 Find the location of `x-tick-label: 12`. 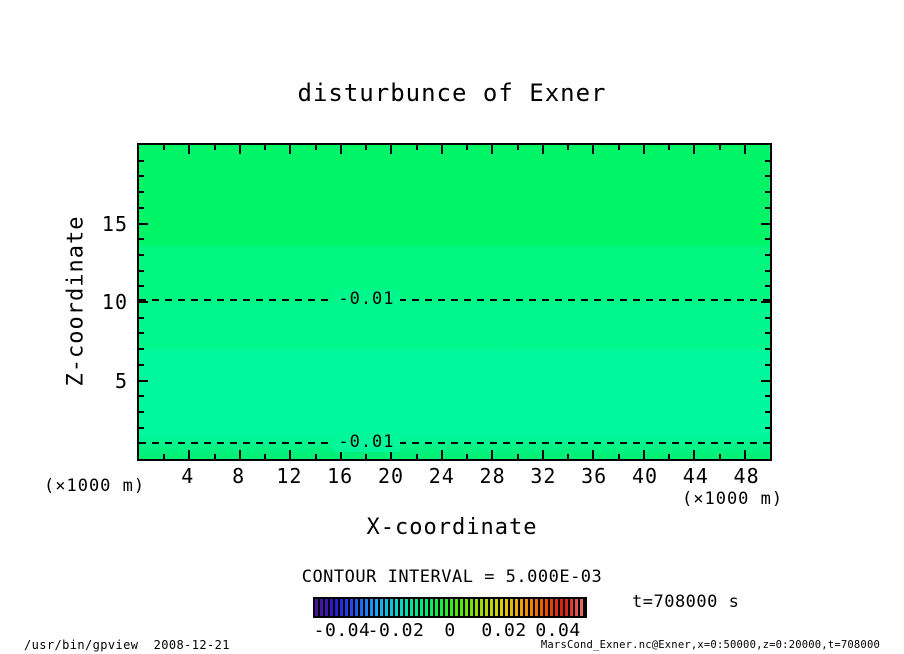

x-tick-label: 12 is located at coordinates (289, 476).